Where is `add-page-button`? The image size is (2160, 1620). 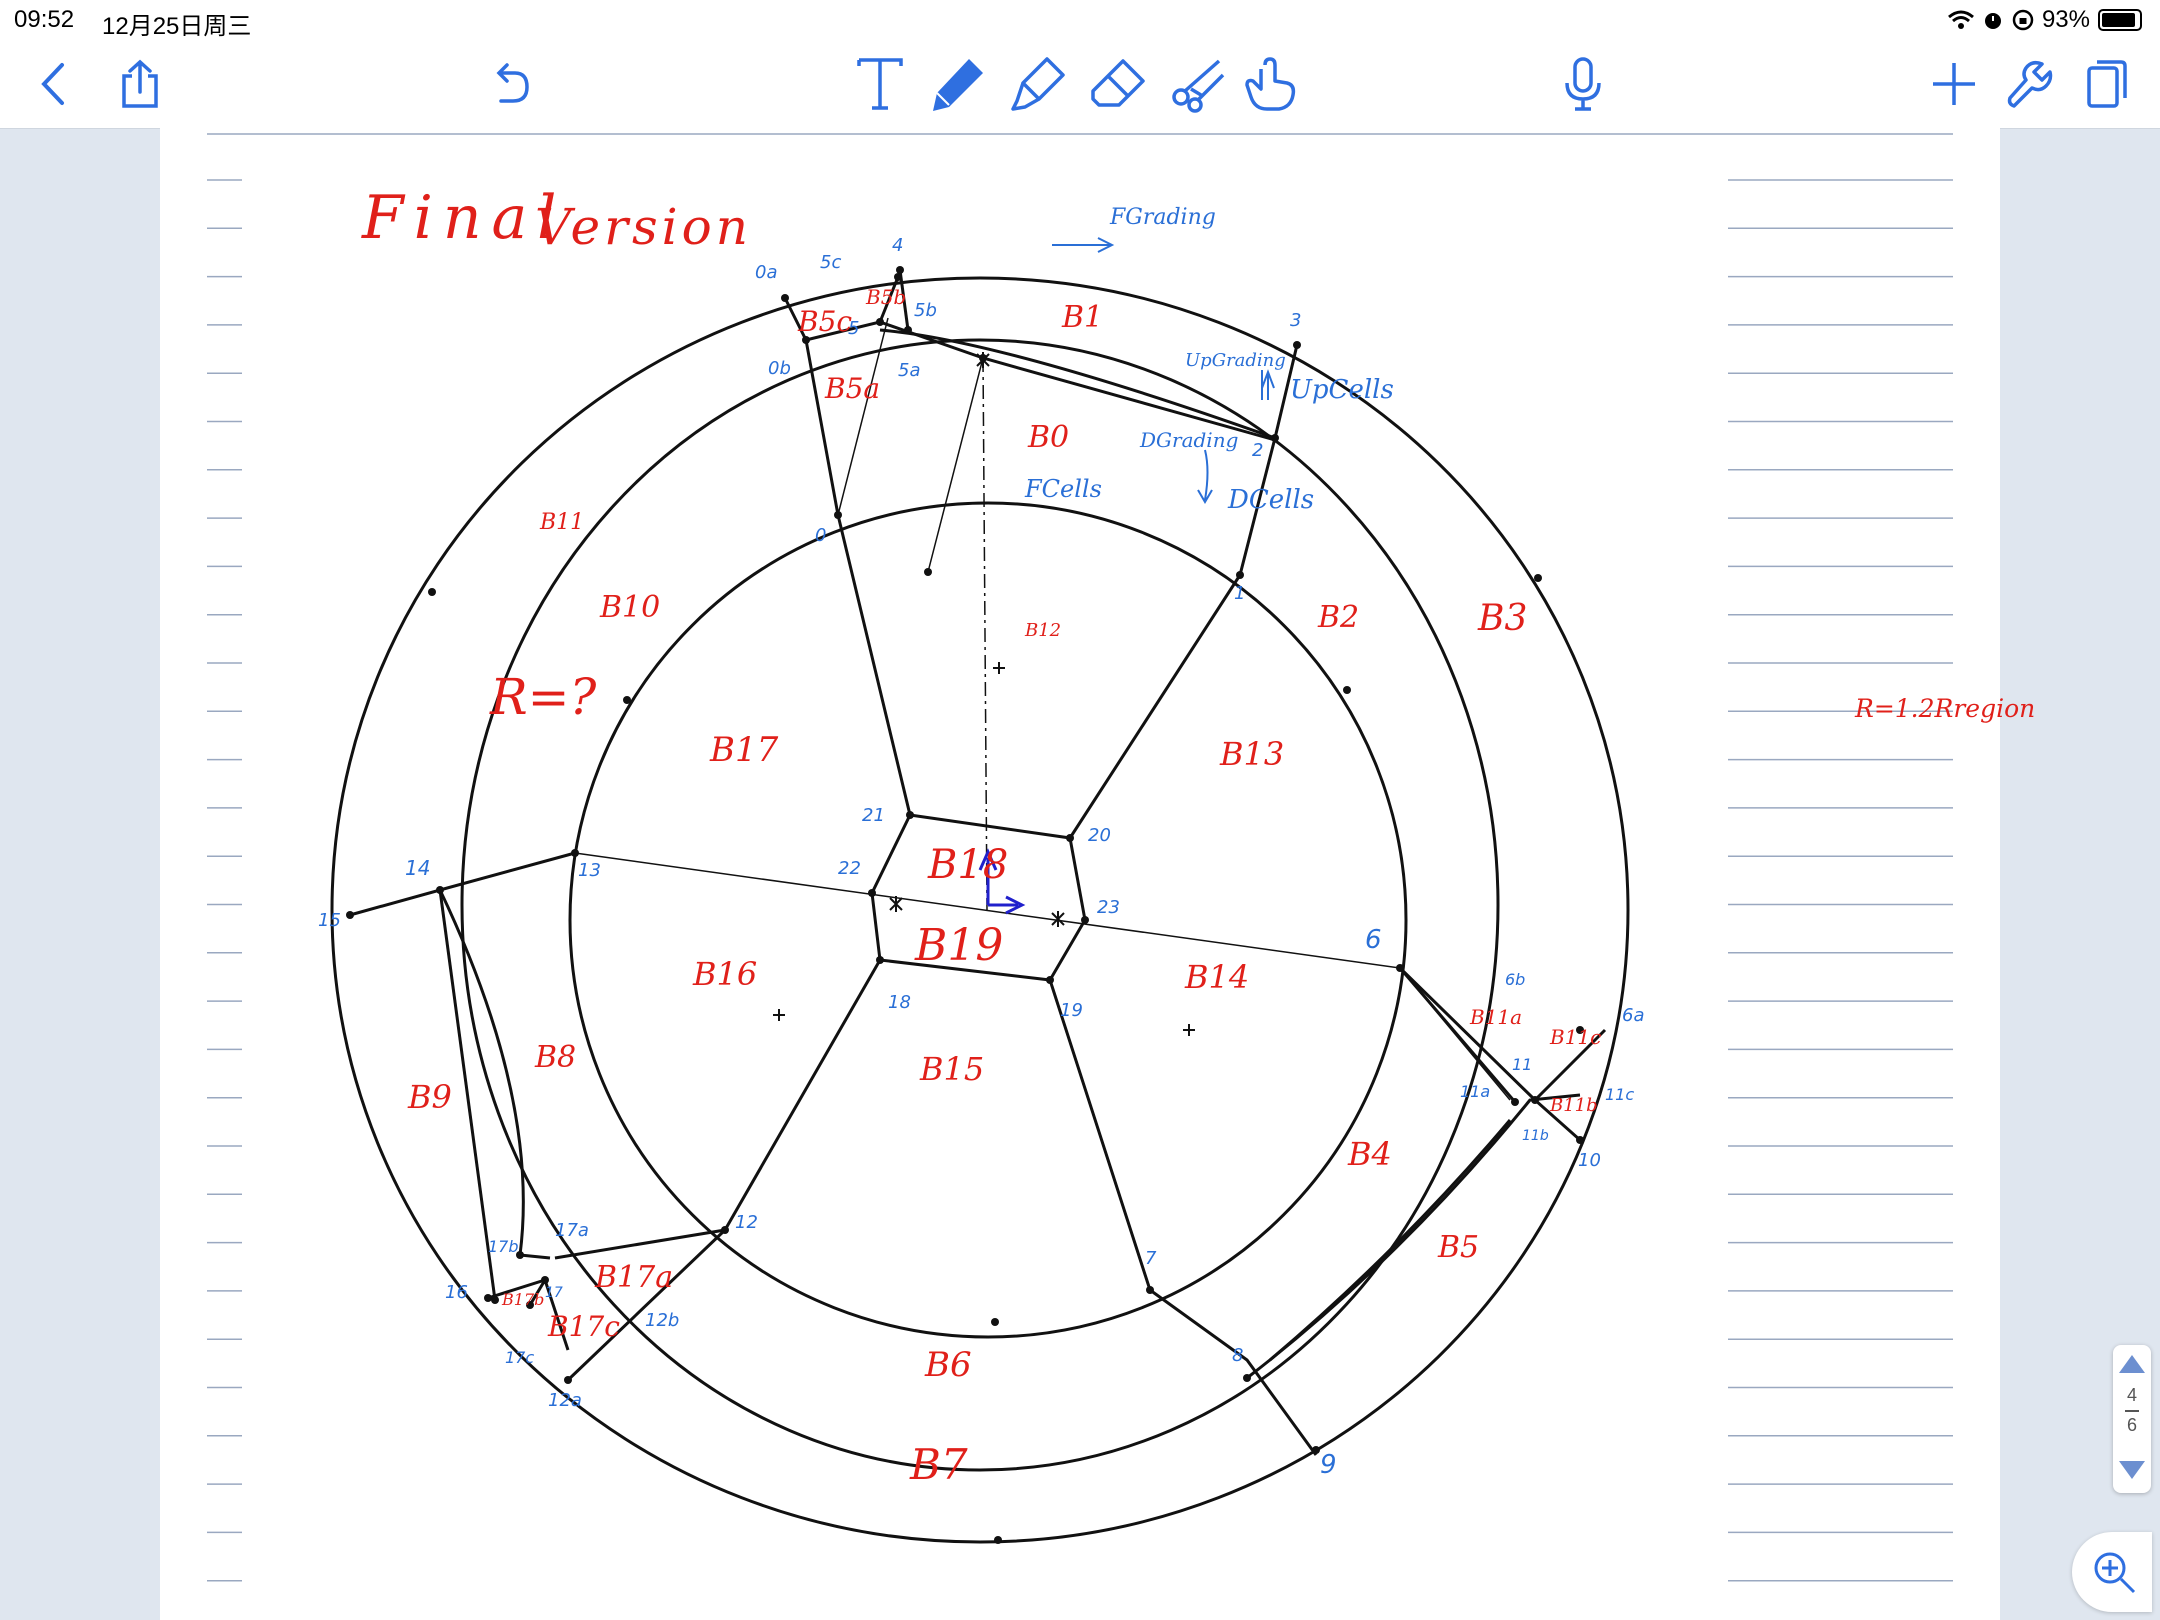 add-page-button is located at coordinates (1954, 84).